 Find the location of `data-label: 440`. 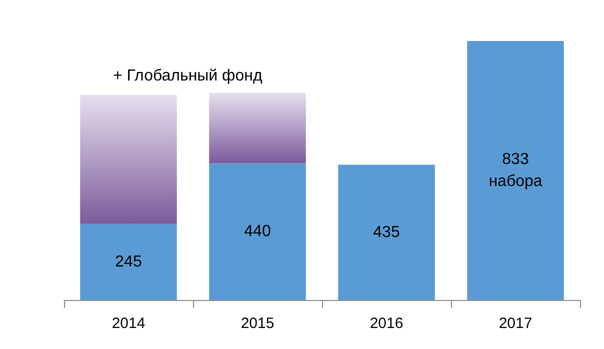

data-label: 440 is located at coordinates (257, 231).